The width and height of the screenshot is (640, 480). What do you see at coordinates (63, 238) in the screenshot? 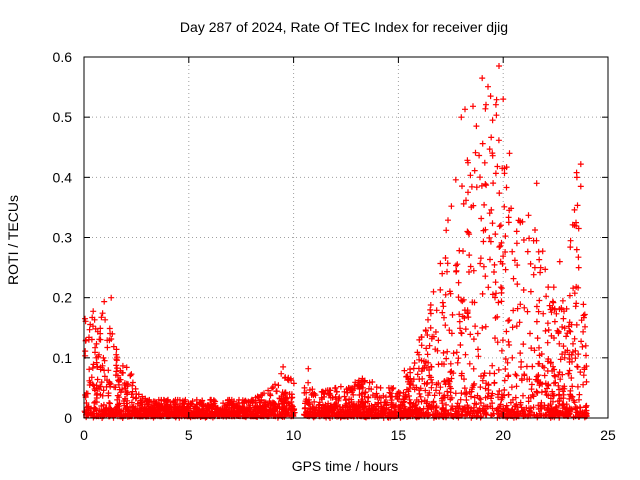
I see `y-tick-label: 0.3` at bounding box center [63, 238].